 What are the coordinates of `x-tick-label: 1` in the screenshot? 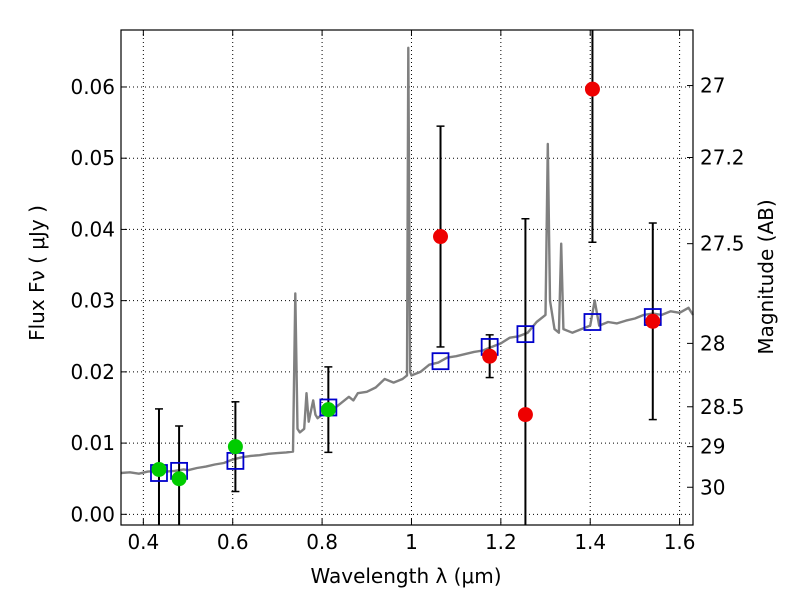 It's located at (411, 542).